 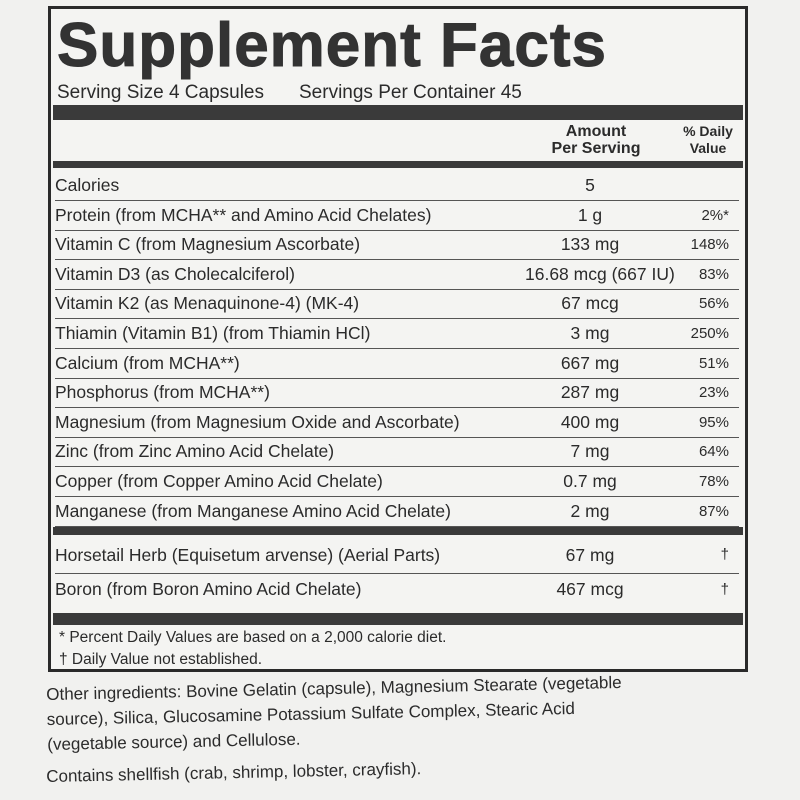 What do you see at coordinates (590, 214) in the screenshot?
I see `nutrient-amount: 1 g` at bounding box center [590, 214].